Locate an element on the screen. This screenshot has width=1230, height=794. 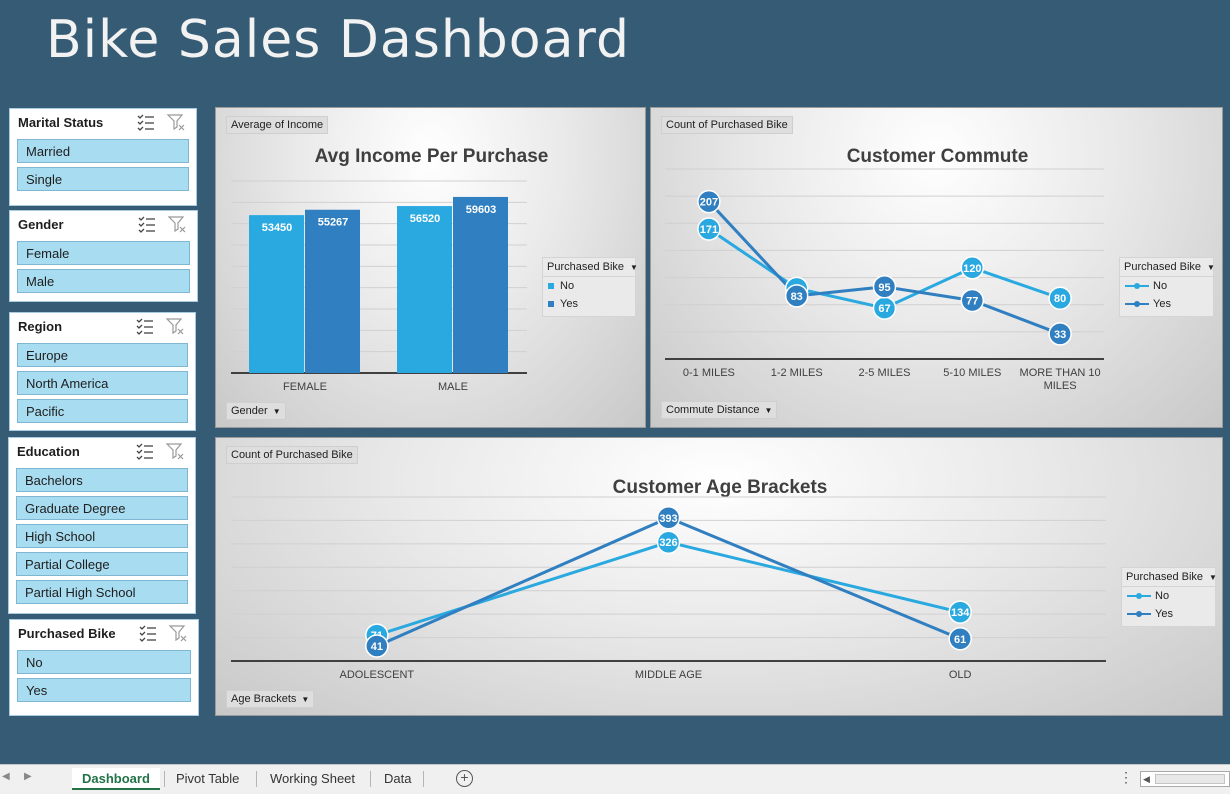
bar-yes-female is located at coordinates (332, 291).